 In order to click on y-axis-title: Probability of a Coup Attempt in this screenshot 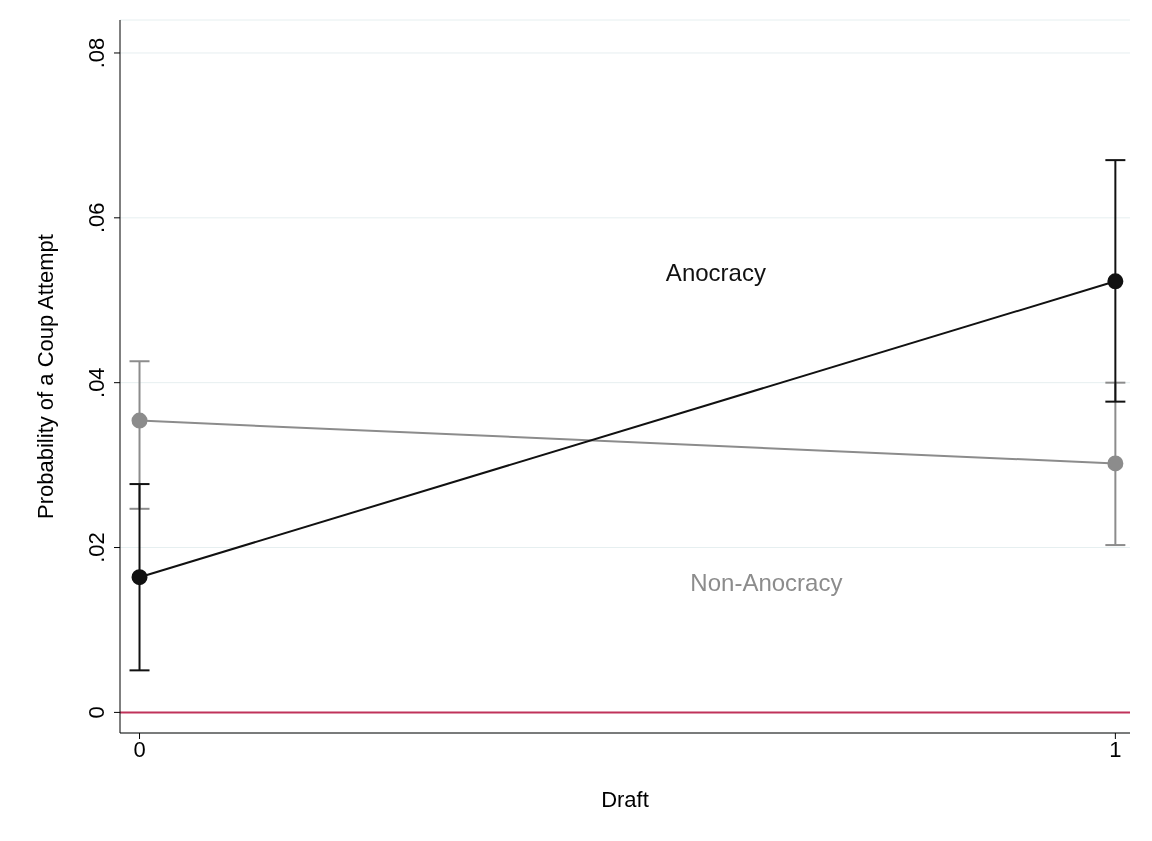, I will do `click(45, 376)`.